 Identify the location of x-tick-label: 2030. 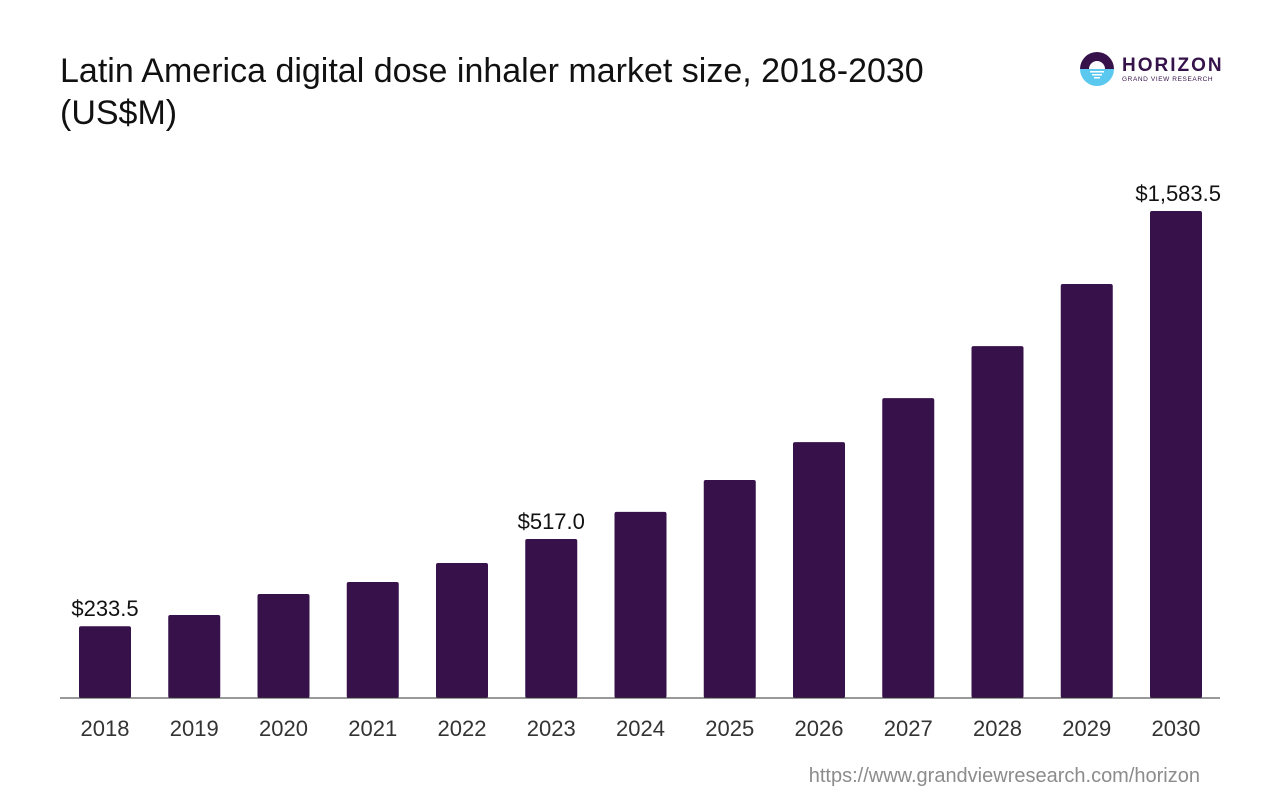
(1176, 728).